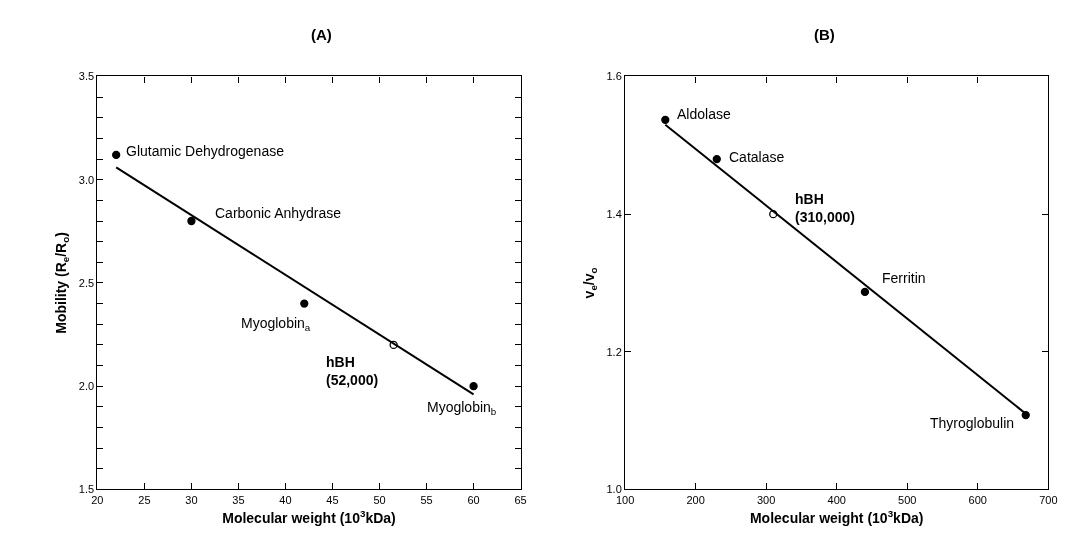  I want to click on y-tick-label: 1.5, so click(86, 489).